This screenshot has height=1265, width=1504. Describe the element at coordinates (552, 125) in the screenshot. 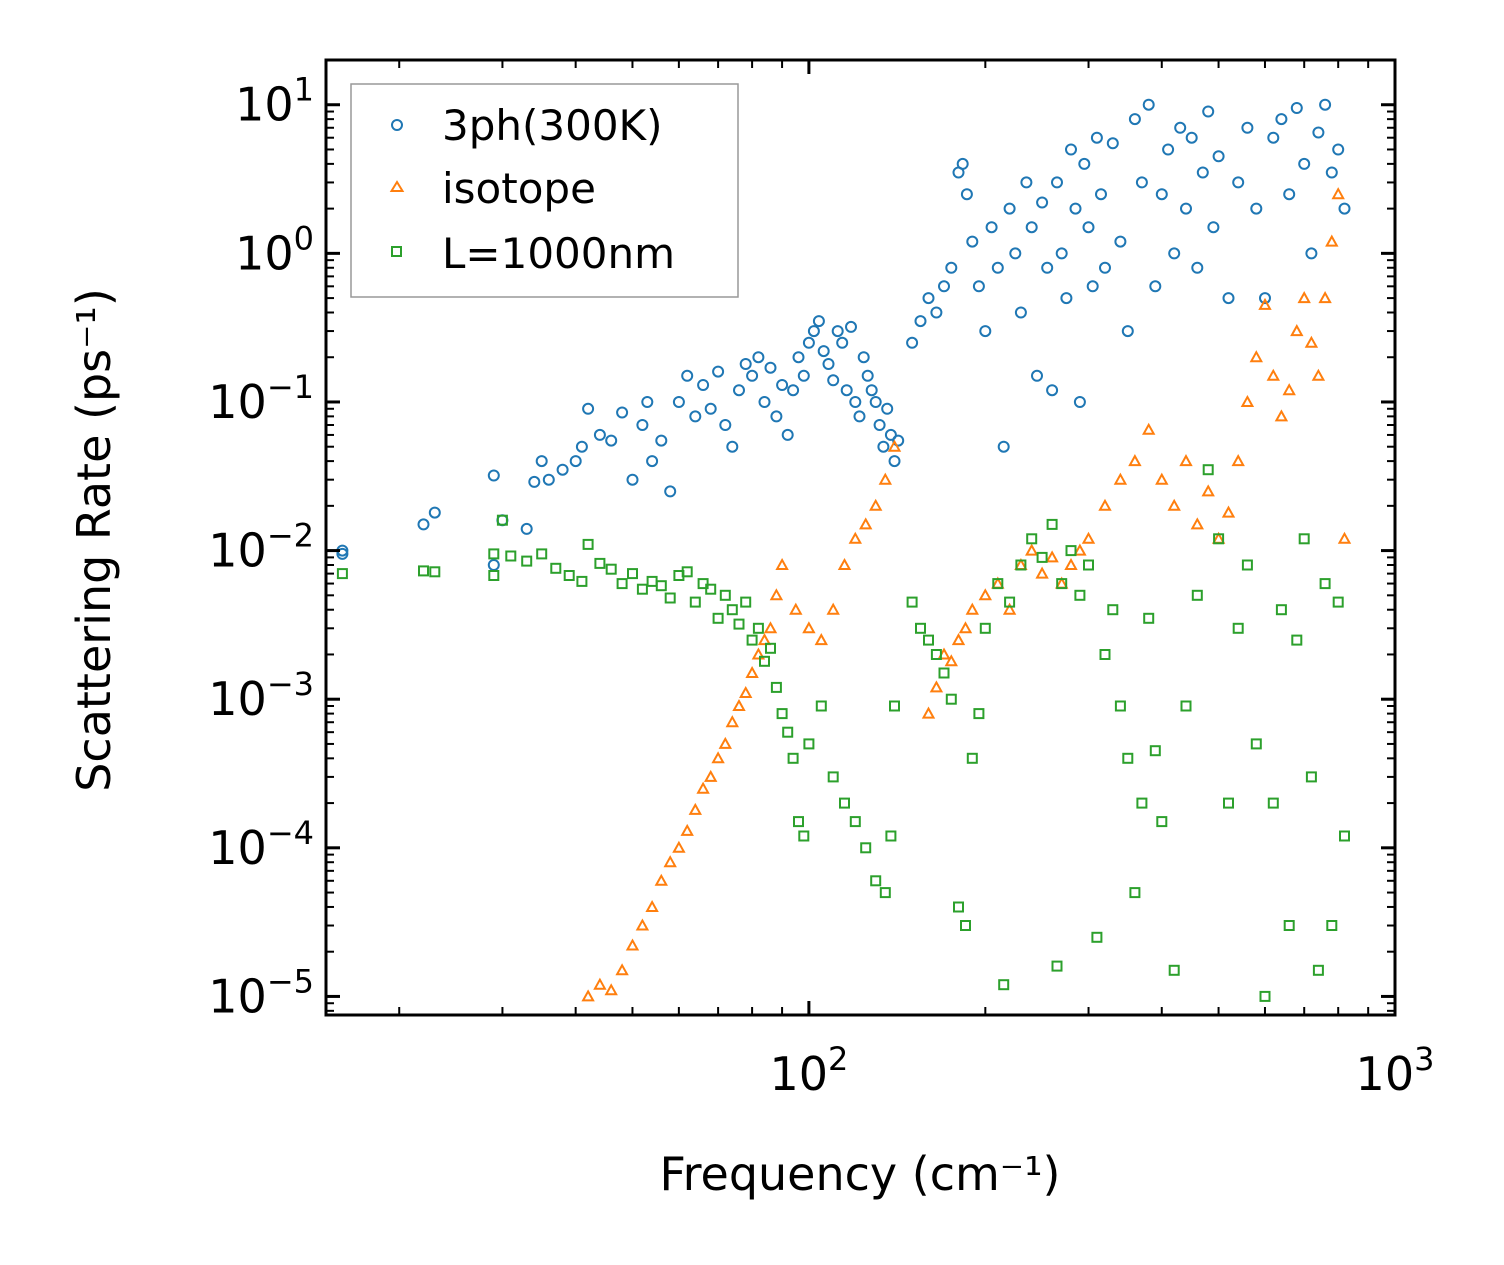

I see `legend-label-3ph: 3ph(300K)` at that location.